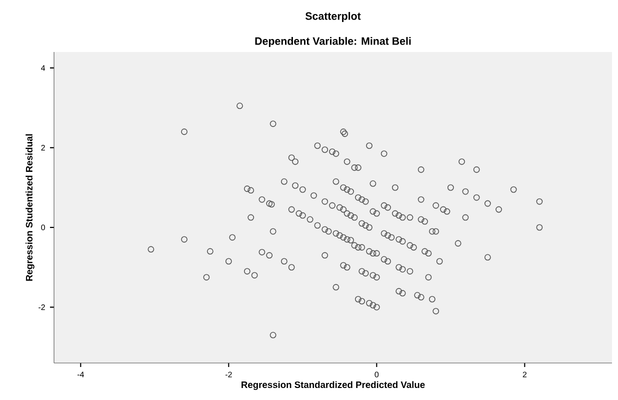 The width and height of the screenshot is (618, 400). What do you see at coordinates (43, 68) in the screenshot?
I see `y-tick-label: 4` at bounding box center [43, 68].